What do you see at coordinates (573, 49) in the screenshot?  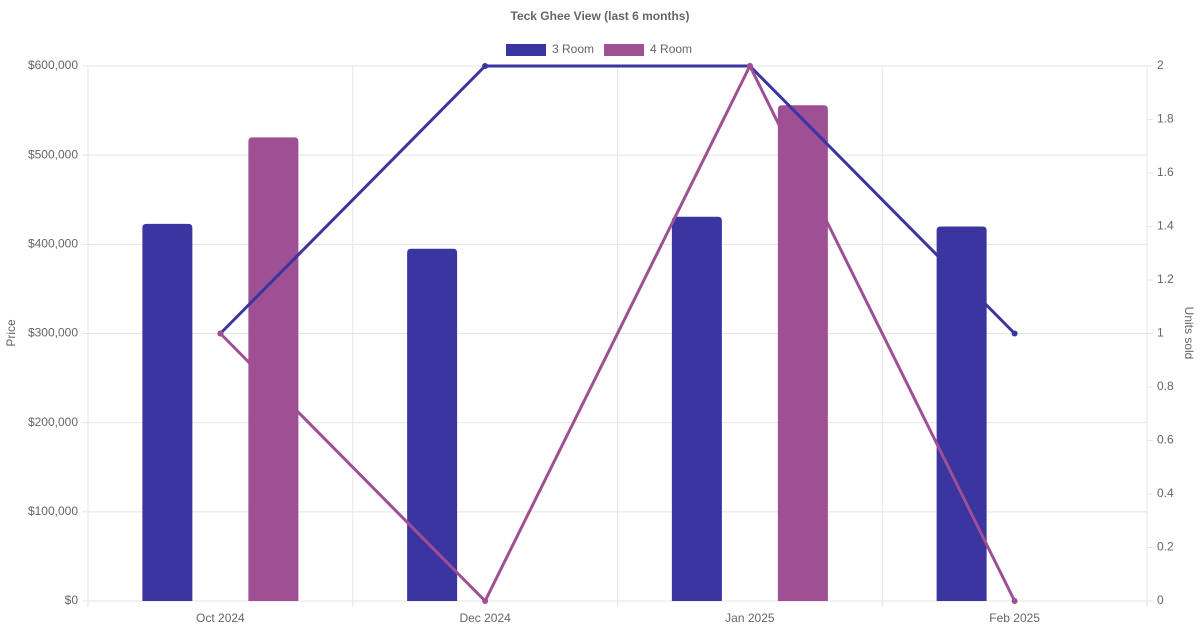 I see `legend-label: 3 Room` at bounding box center [573, 49].